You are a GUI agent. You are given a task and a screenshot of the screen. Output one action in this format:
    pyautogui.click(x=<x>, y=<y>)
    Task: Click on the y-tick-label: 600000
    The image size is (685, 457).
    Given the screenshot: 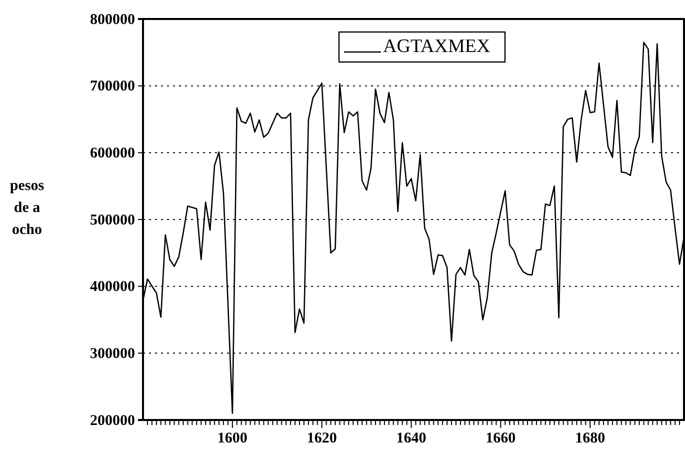 What is the action you would take?
    pyautogui.click(x=112, y=153)
    